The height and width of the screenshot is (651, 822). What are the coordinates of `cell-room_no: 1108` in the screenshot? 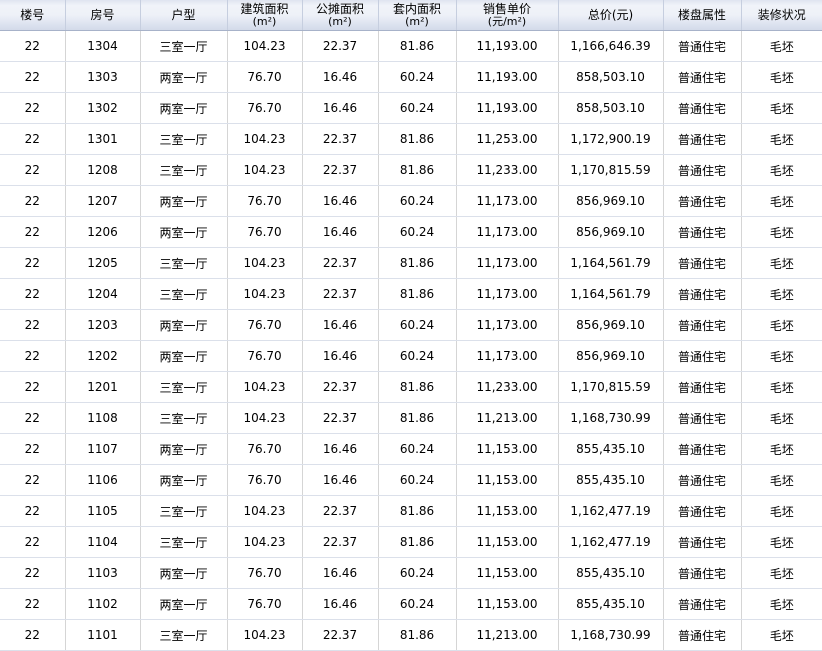 It's located at (103, 418).